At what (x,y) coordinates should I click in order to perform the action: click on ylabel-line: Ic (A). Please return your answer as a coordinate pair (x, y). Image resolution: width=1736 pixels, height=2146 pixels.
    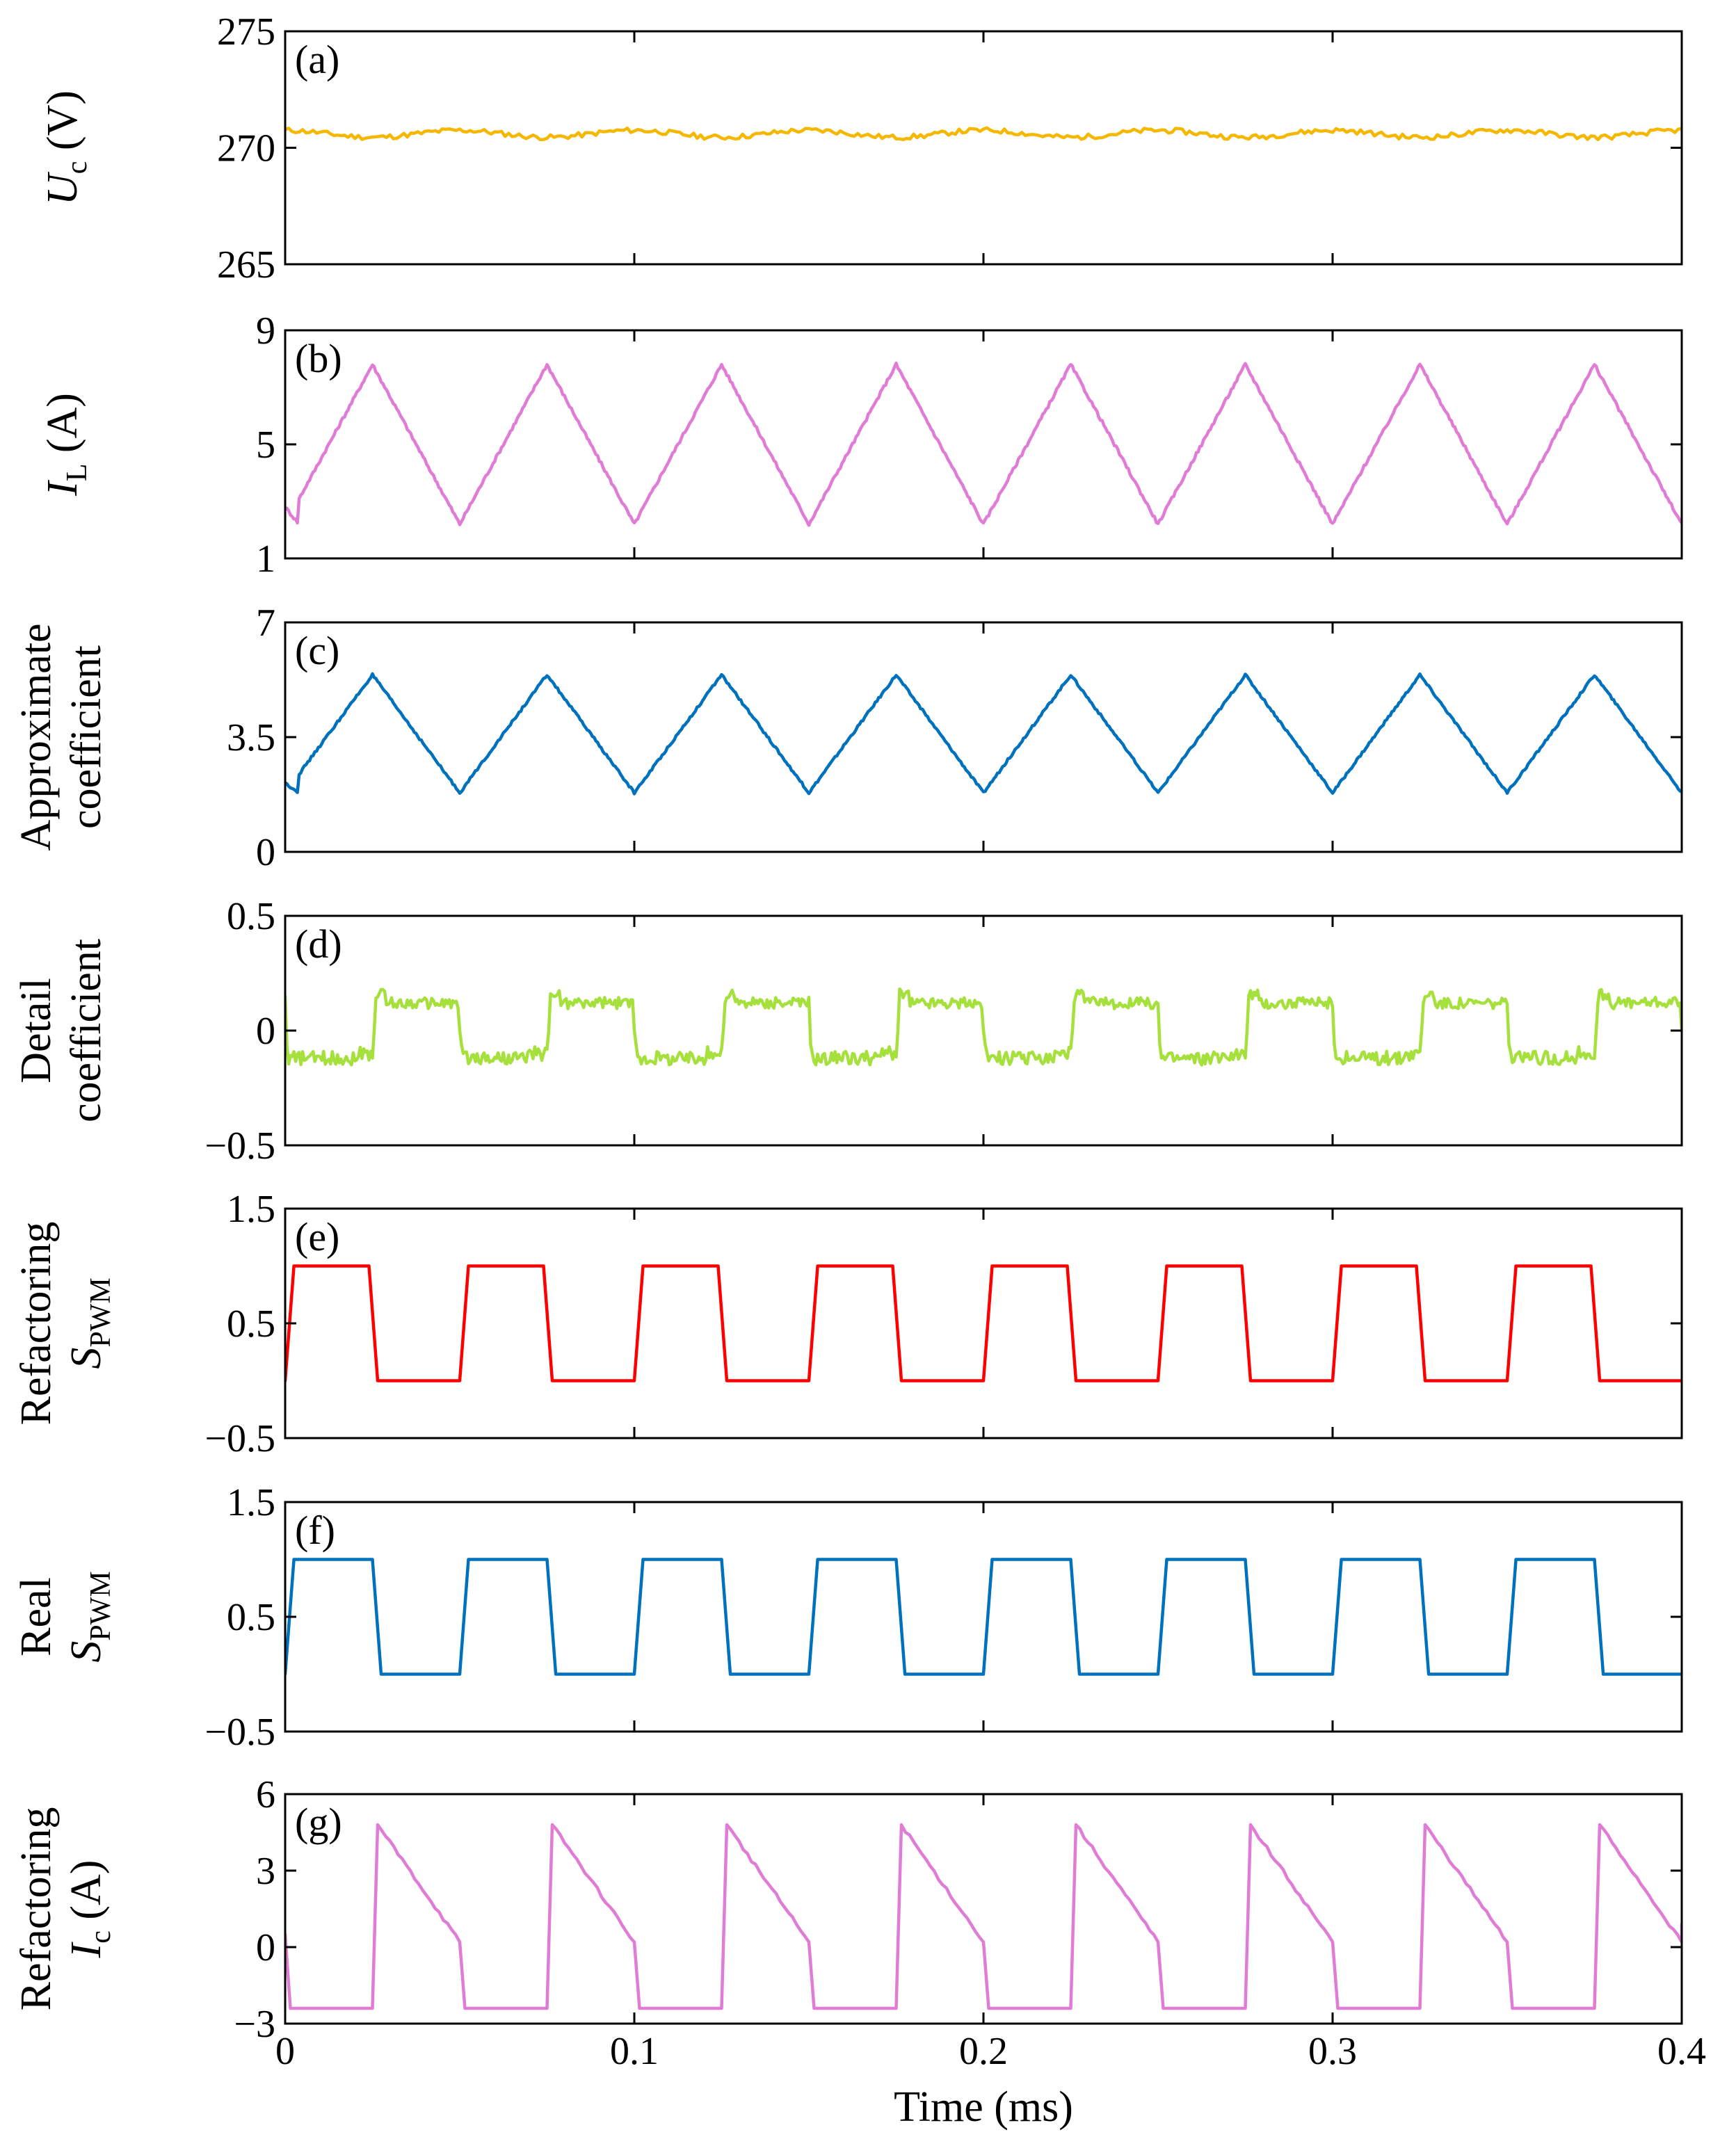
    Looking at the image, I should click on (90, 1909).